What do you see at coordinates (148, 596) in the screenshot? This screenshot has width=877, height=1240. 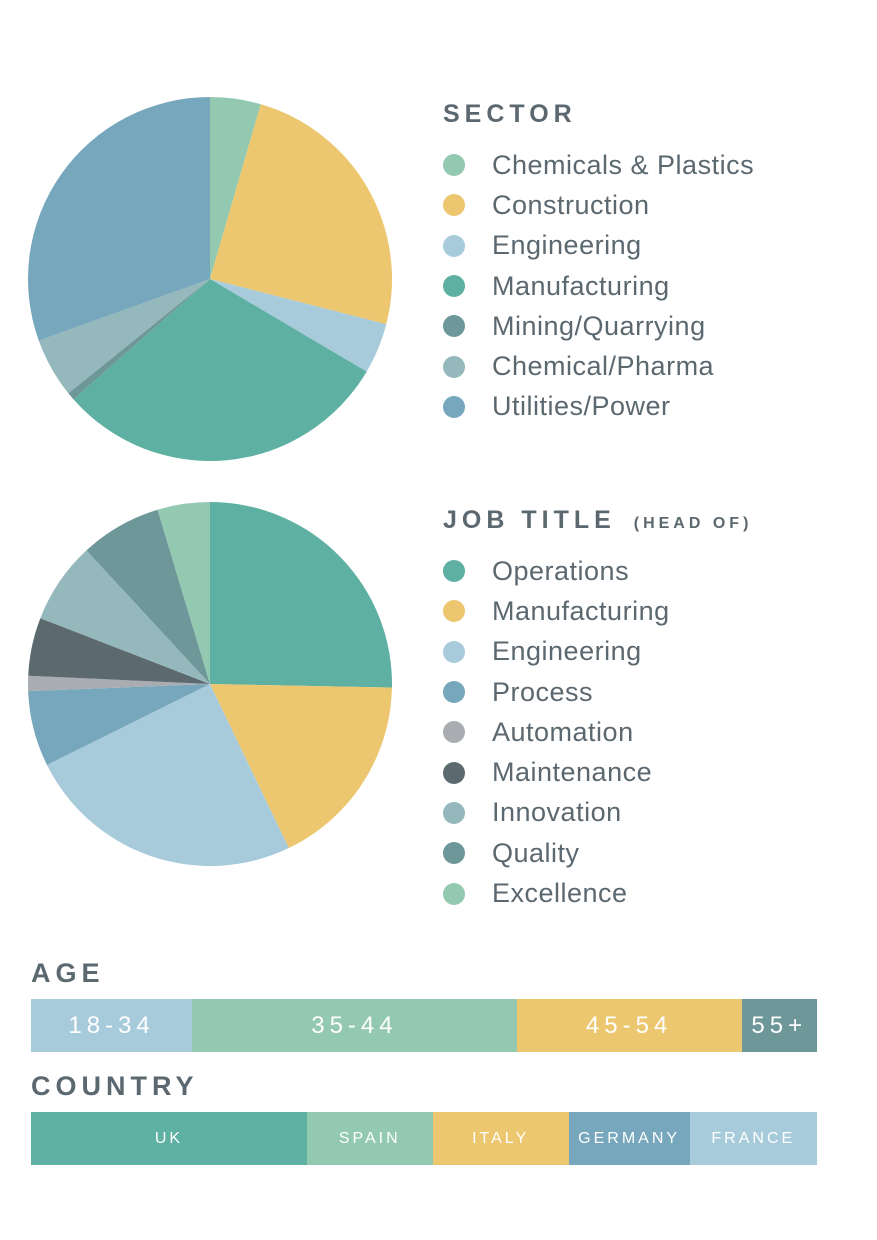 I see `job-title-slice-quality` at bounding box center [148, 596].